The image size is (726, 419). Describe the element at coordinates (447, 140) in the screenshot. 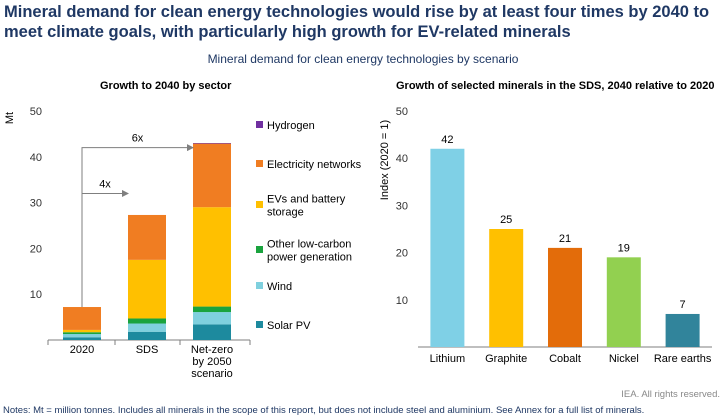

I see `data-label: 42` at that location.